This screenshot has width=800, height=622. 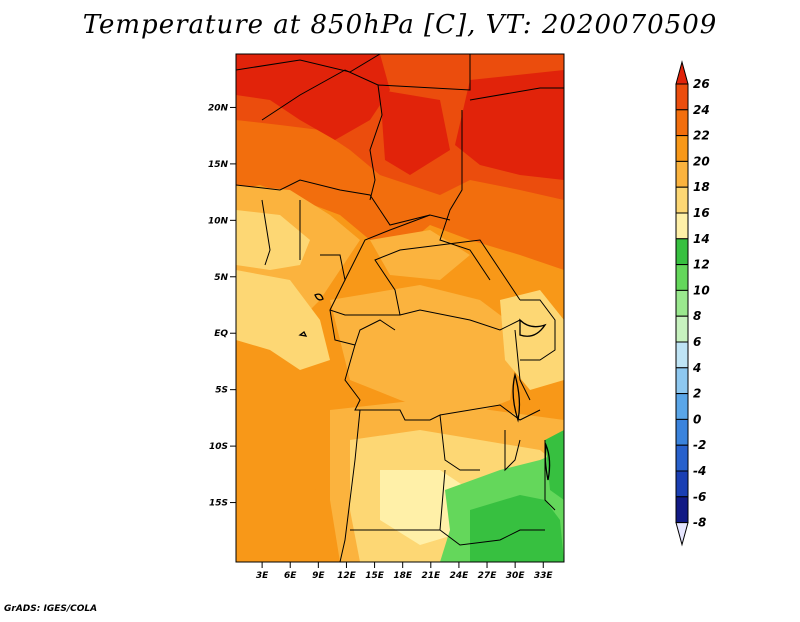 I want to click on lon-tick-label: 6E, so click(x=290, y=576).